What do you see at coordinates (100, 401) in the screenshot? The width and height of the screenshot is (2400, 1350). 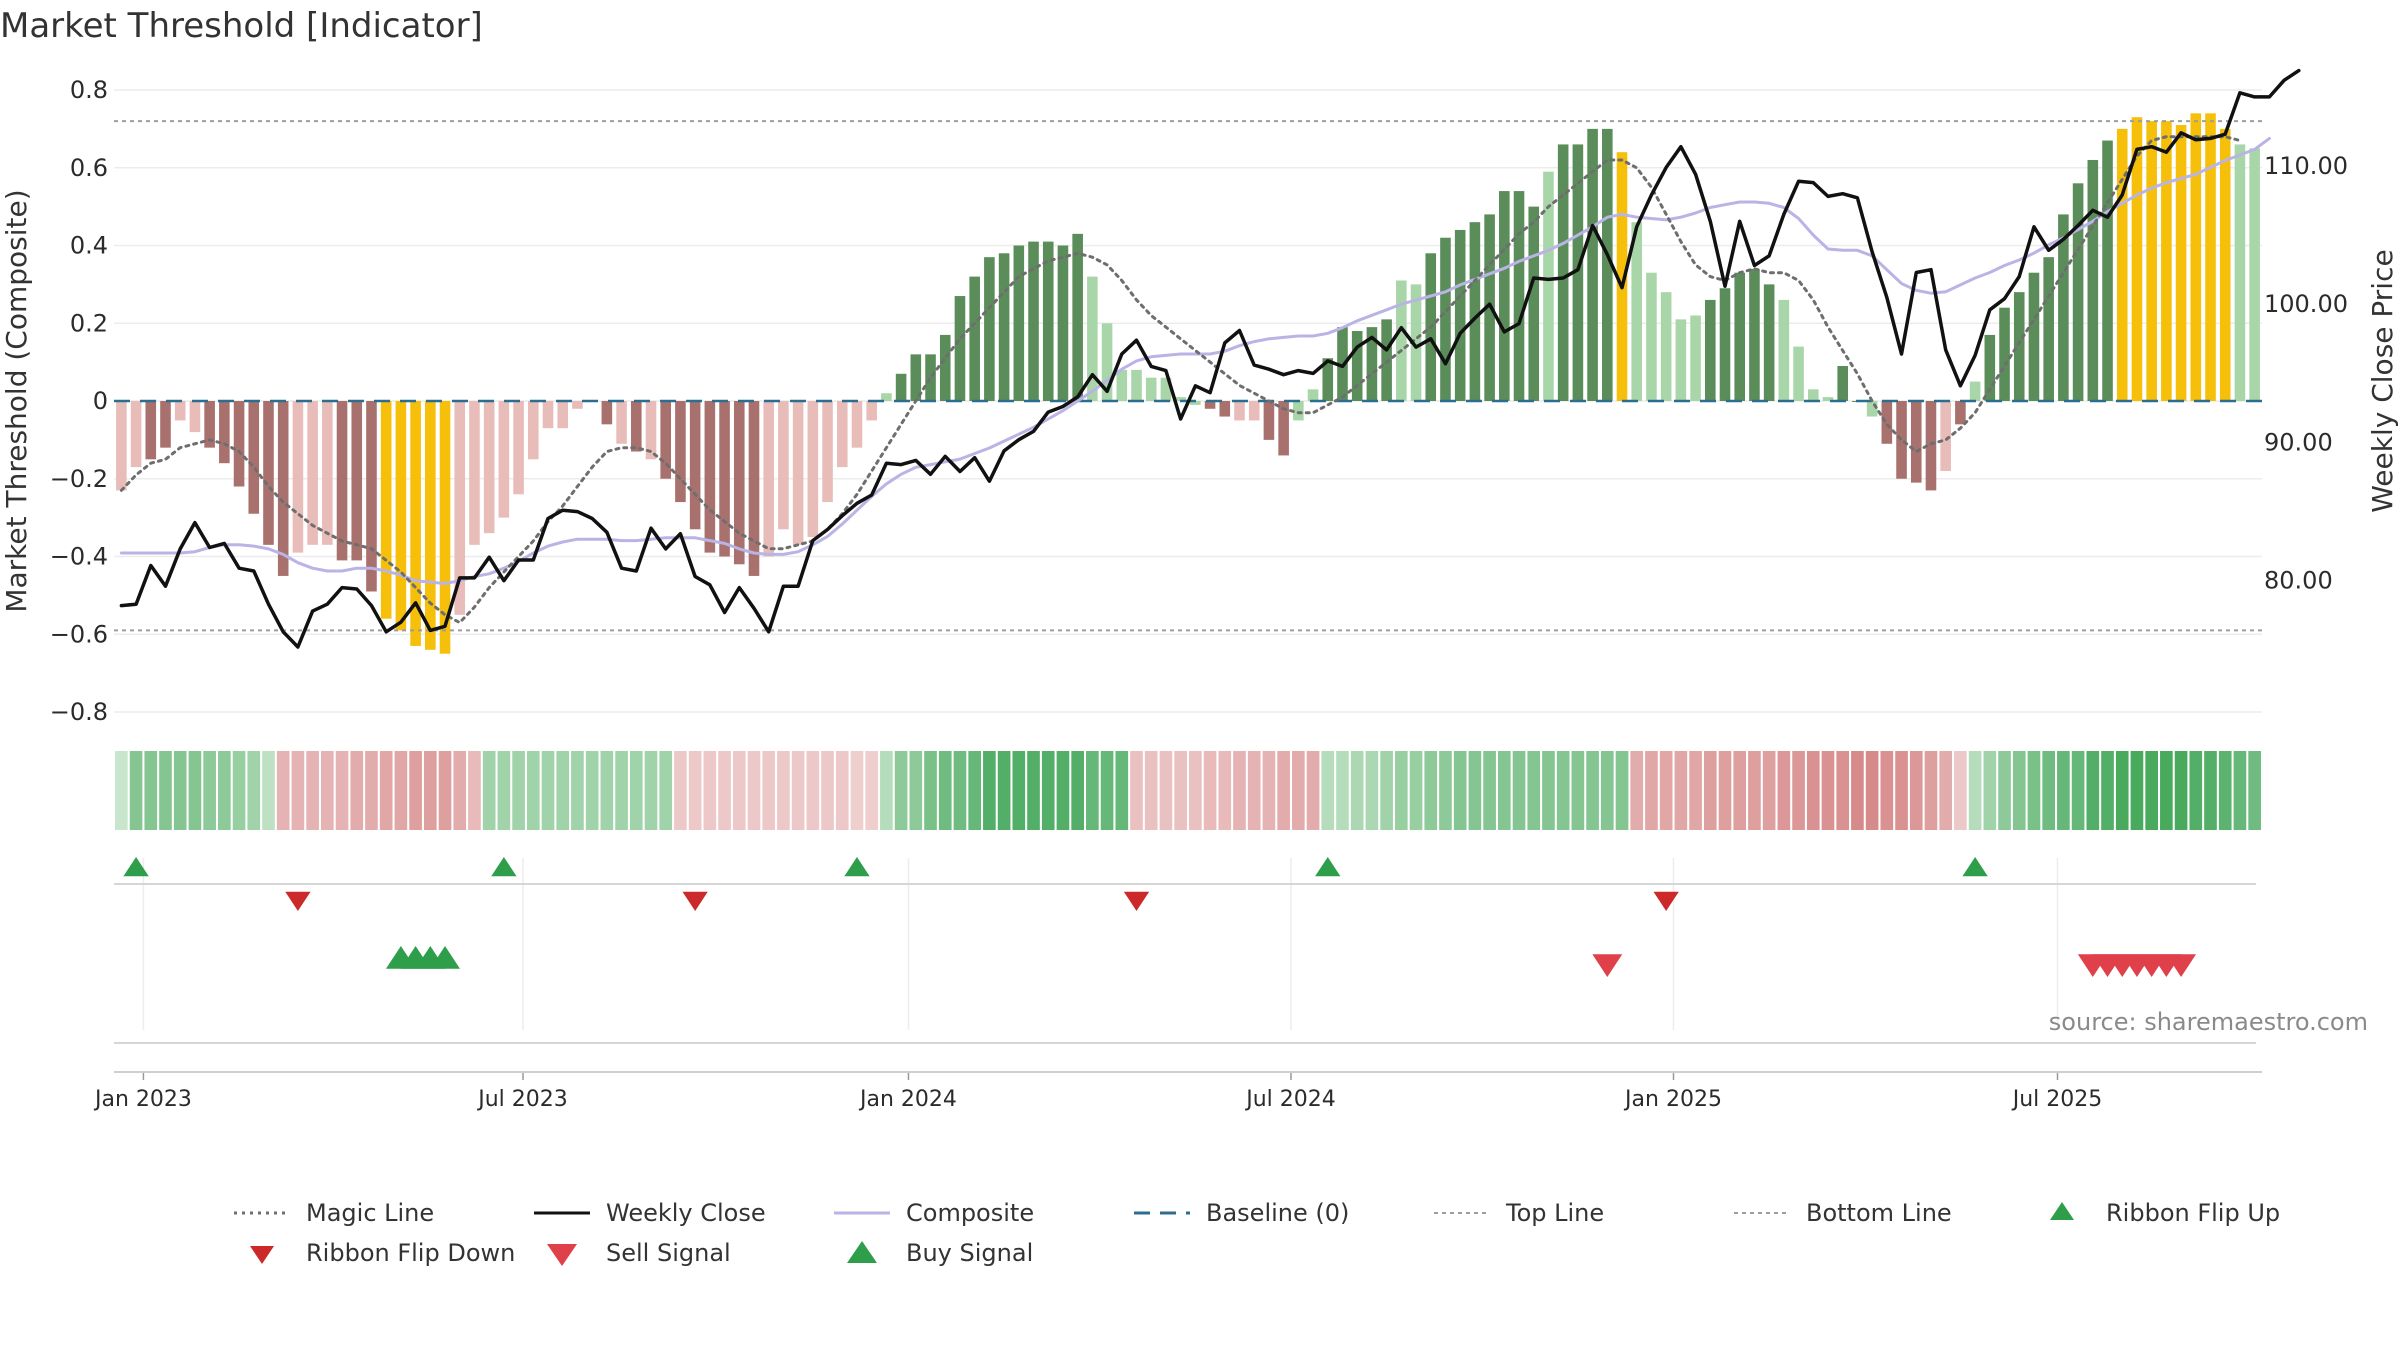 I see `y-tick-label-left: 0` at bounding box center [100, 401].